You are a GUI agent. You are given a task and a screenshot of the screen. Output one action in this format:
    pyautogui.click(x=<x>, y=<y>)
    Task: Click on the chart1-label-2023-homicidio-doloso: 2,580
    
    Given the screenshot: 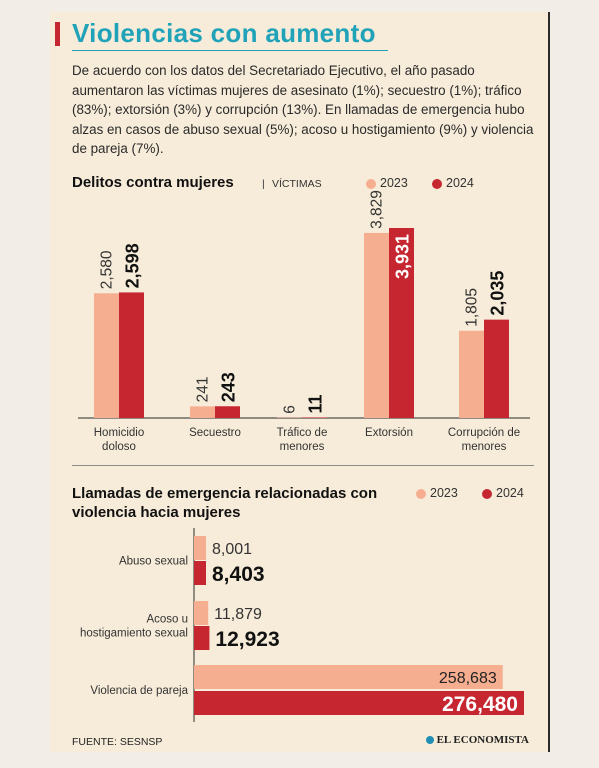 What is the action you would take?
    pyautogui.click(x=107, y=269)
    